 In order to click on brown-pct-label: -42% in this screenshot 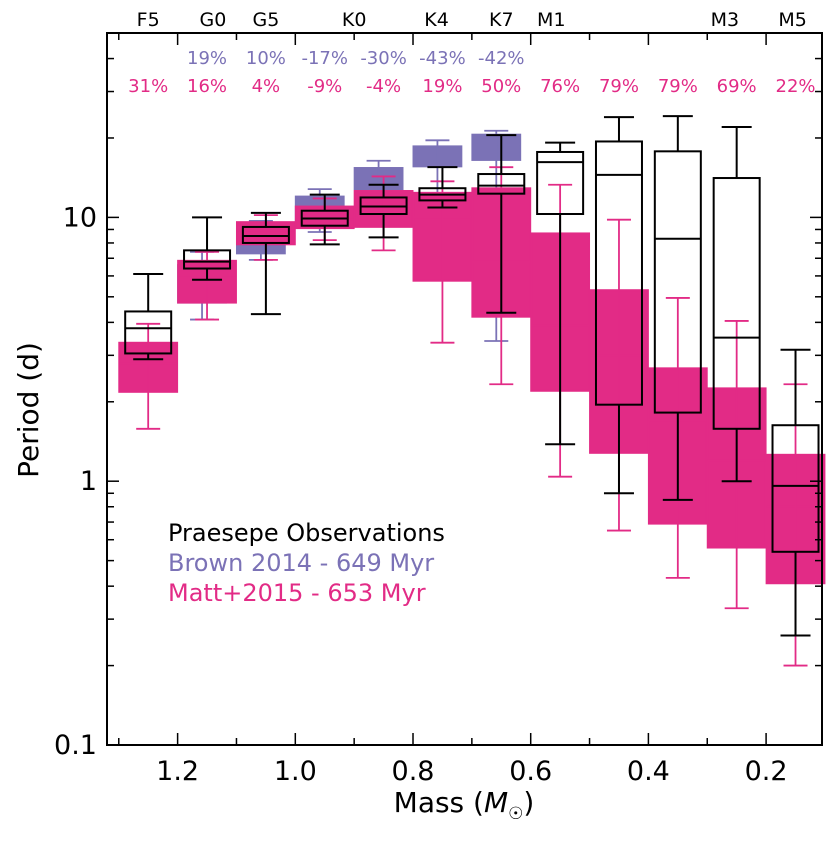, I will do `click(501, 58)`.